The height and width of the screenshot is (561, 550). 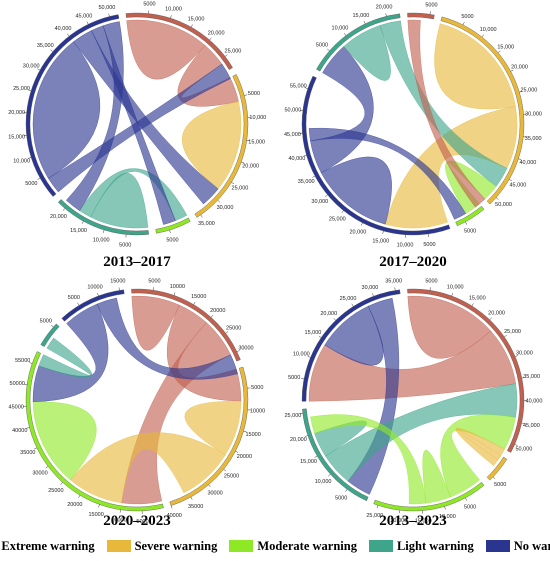 I want to click on tick-label: 50000, so click(x=17, y=384).